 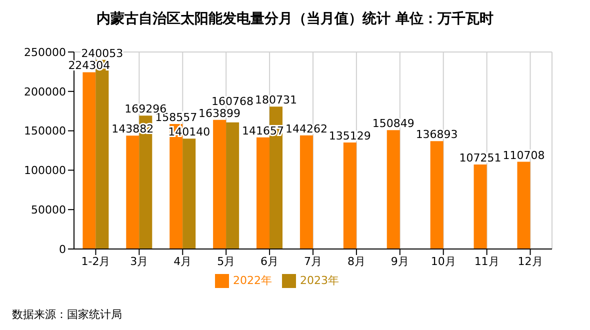 I want to click on legend-label: 2022年, so click(x=252, y=280).